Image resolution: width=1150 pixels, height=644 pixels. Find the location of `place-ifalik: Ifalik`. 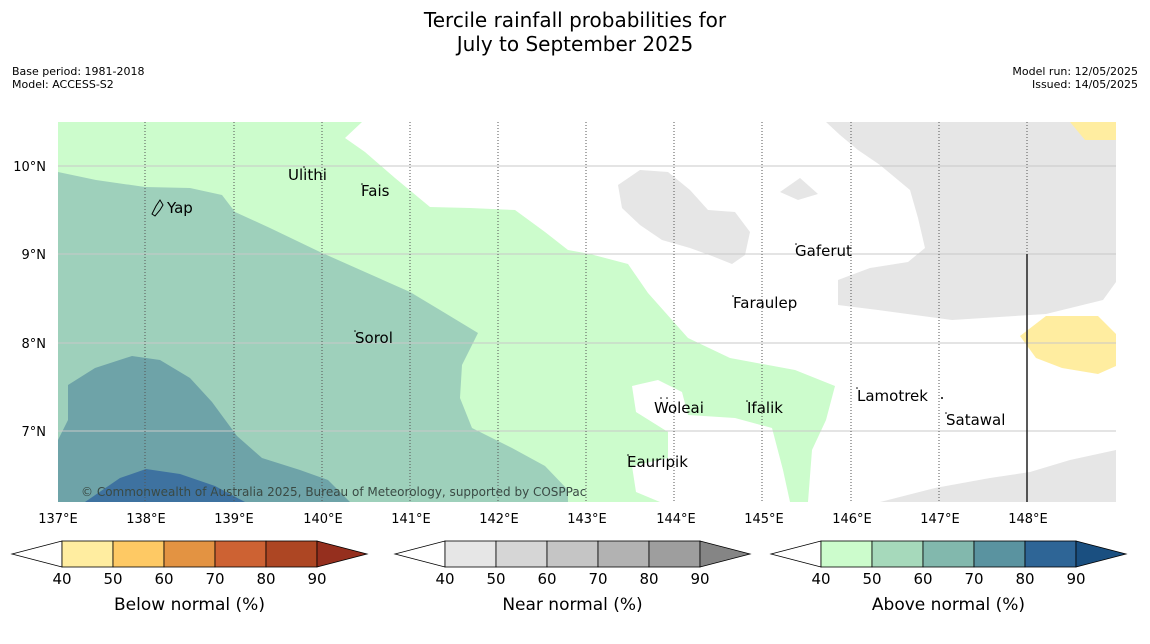

place-ifalik: Ifalik is located at coordinates (765, 408).